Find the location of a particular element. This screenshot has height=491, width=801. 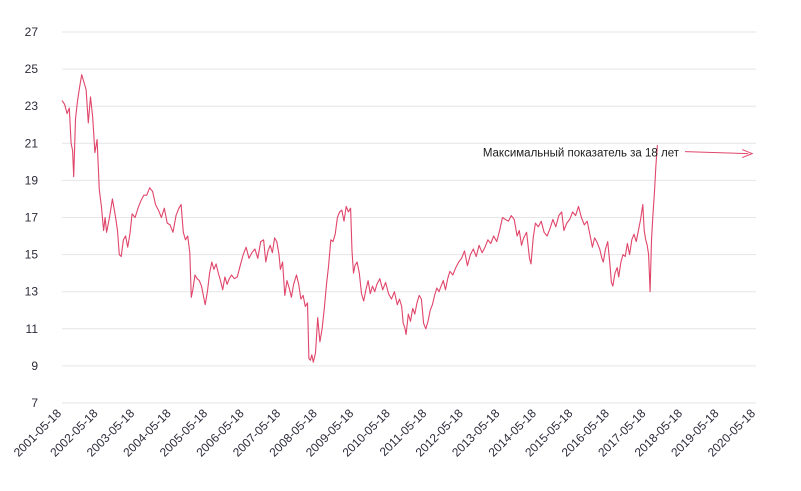

y-axis-ticks: 7 9 11 13 15 17 19 21 23 25 27 is located at coordinates (32, 217).